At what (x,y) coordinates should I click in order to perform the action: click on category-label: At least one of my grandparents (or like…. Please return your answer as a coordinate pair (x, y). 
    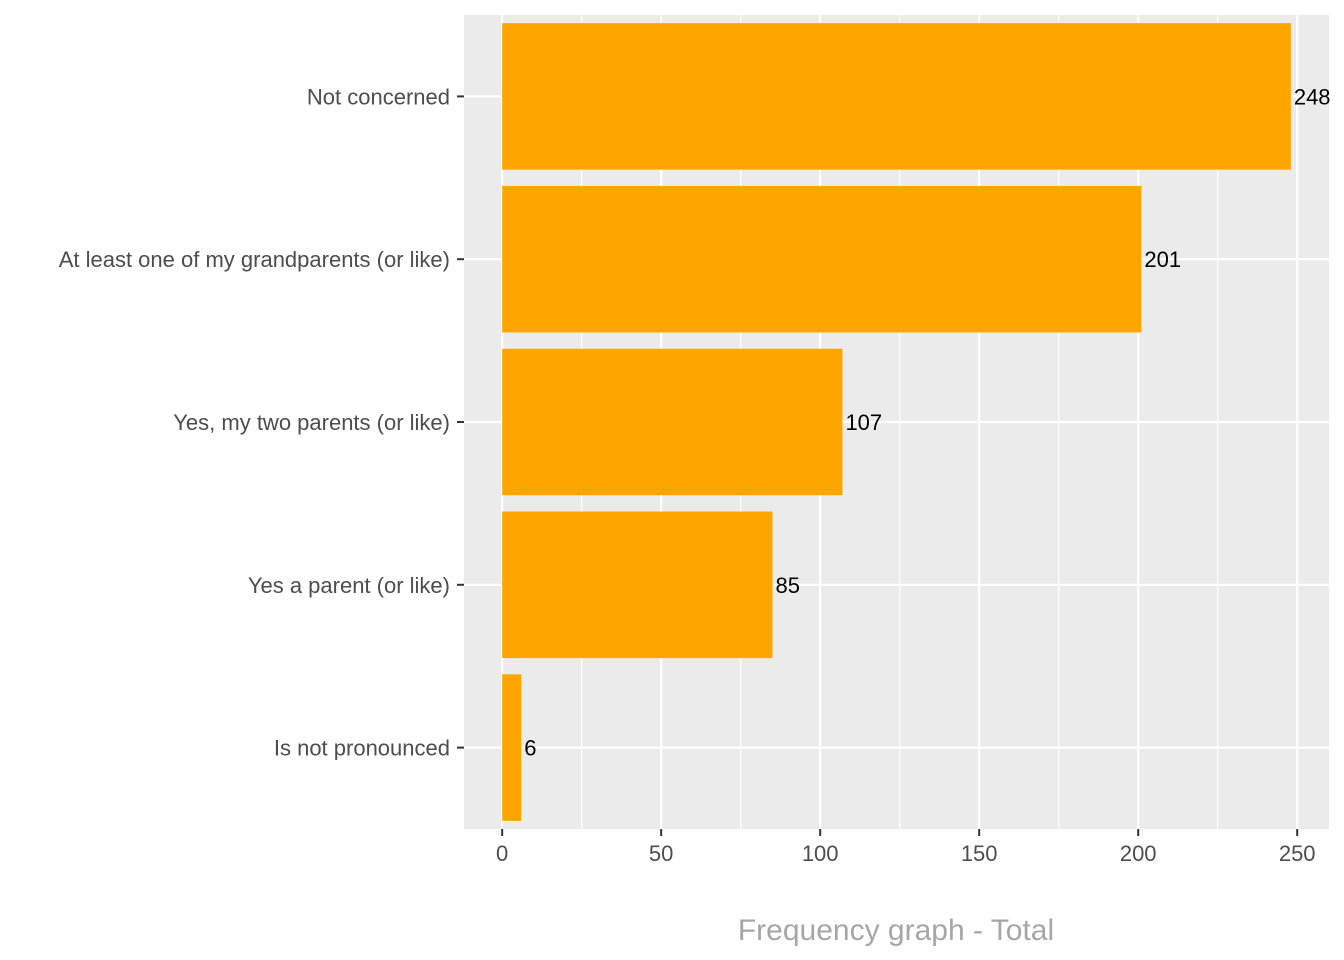
    Looking at the image, I should click on (254, 259).